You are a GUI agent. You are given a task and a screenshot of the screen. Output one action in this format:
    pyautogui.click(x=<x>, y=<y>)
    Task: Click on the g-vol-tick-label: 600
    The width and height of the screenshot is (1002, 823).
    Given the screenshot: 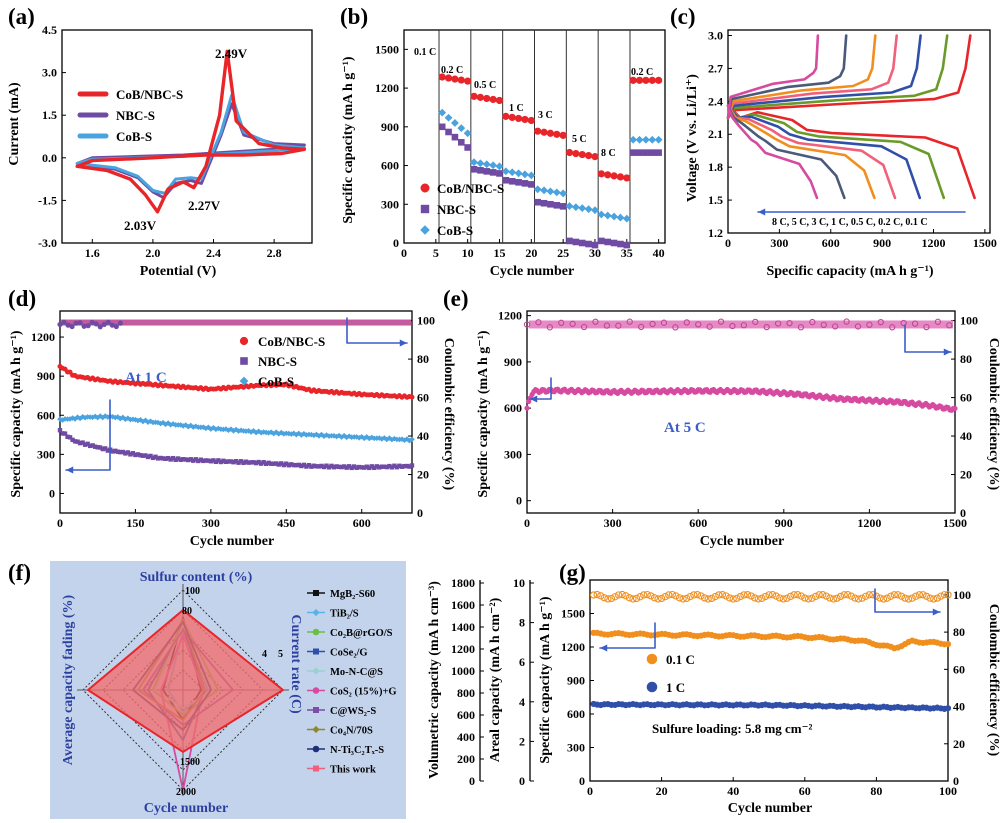 What is the action you would take?
    pyautogui.click(x=466, y=715)
    